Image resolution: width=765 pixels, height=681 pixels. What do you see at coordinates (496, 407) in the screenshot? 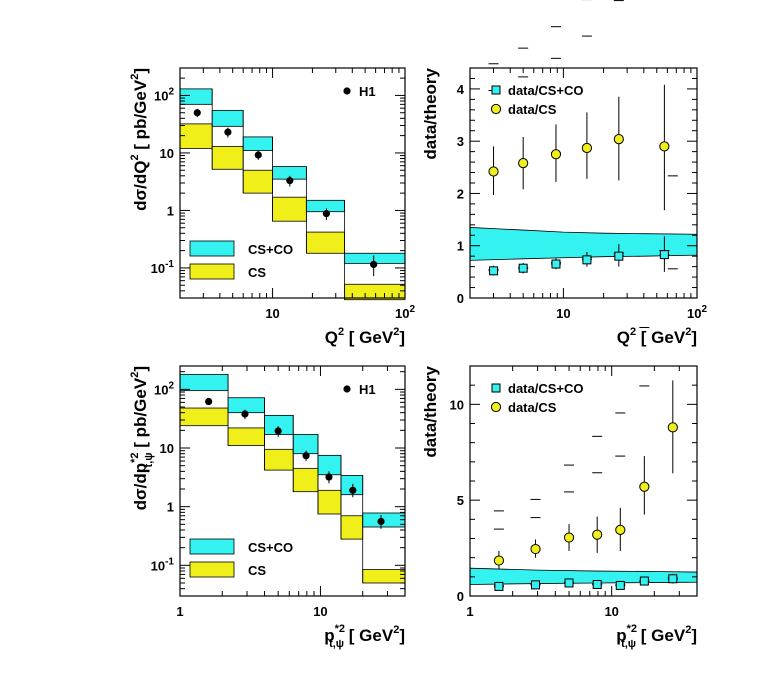
I see `legend-circle-marker` at bounding box center [496, 407].